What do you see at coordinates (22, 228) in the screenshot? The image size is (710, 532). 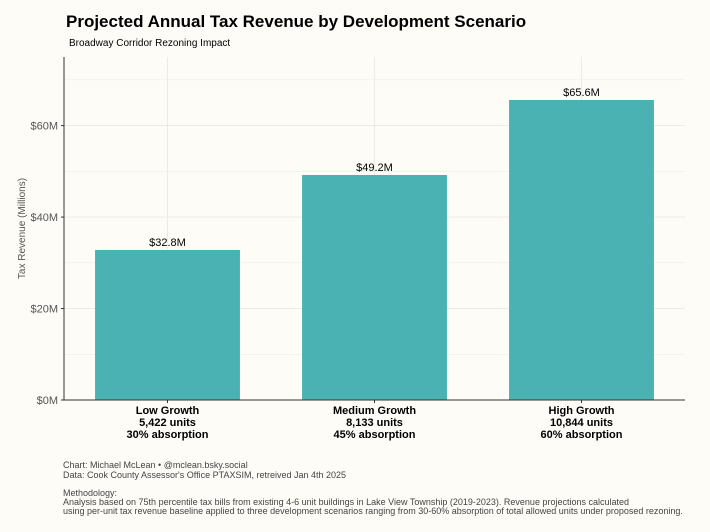 I see `y-axis-label: Tax Revenue (Millions)` at bounding box center [22, 228].